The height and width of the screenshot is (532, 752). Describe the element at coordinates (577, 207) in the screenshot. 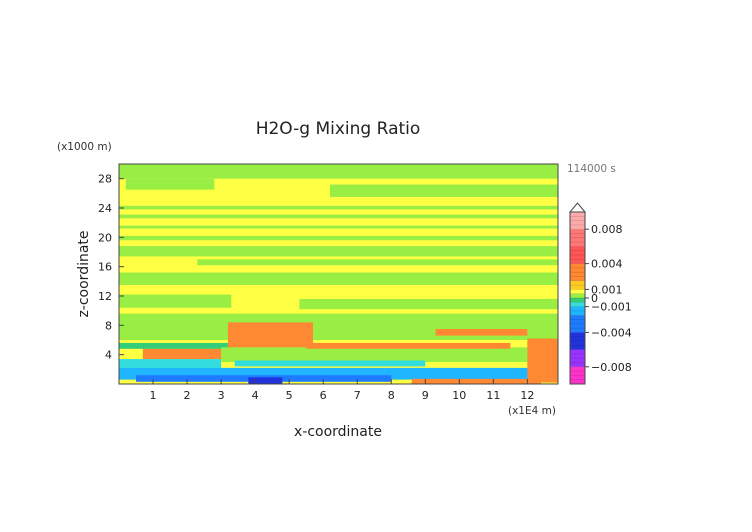

I see `colorbar-extend-arrow` at that location.